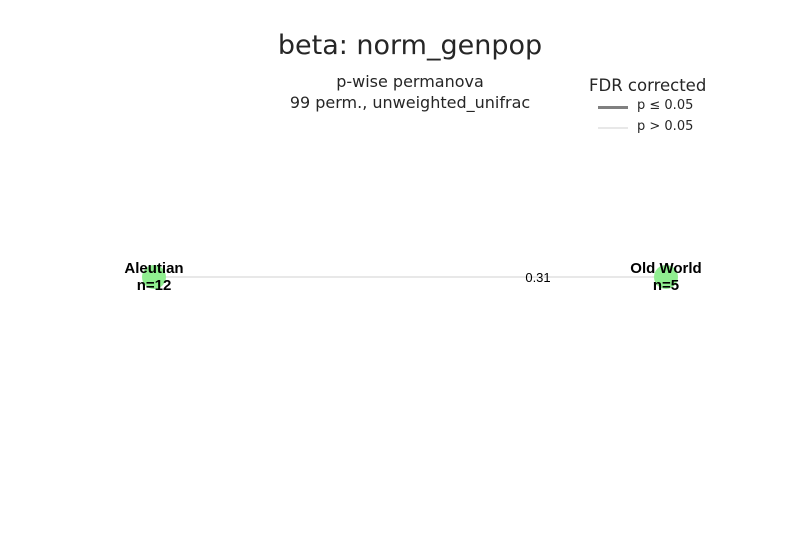 The image size is (800, 550). I want to click on legend-item-significant: p ≤ 0.05, so click(659, 107).